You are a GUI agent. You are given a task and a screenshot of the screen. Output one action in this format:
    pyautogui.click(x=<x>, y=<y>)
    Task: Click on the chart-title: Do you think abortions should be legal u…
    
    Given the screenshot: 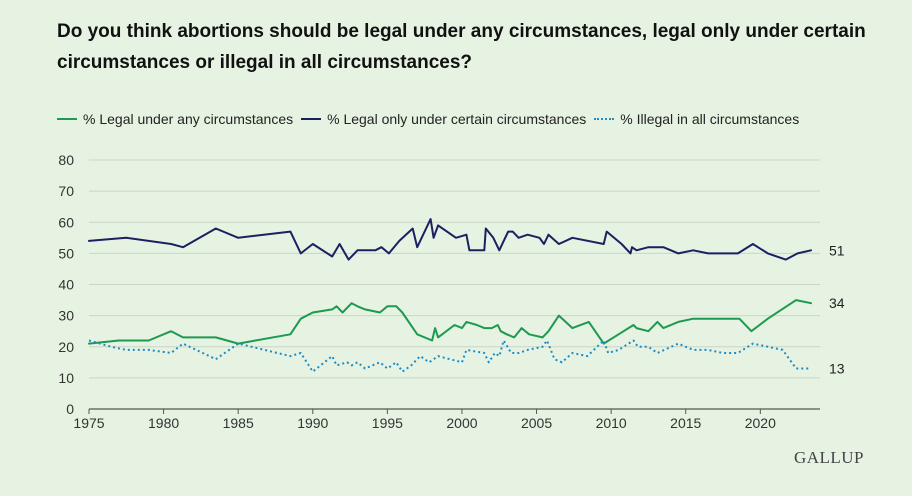 What is the action you would take?
    pyautogui.click(x=461, y=47)
    